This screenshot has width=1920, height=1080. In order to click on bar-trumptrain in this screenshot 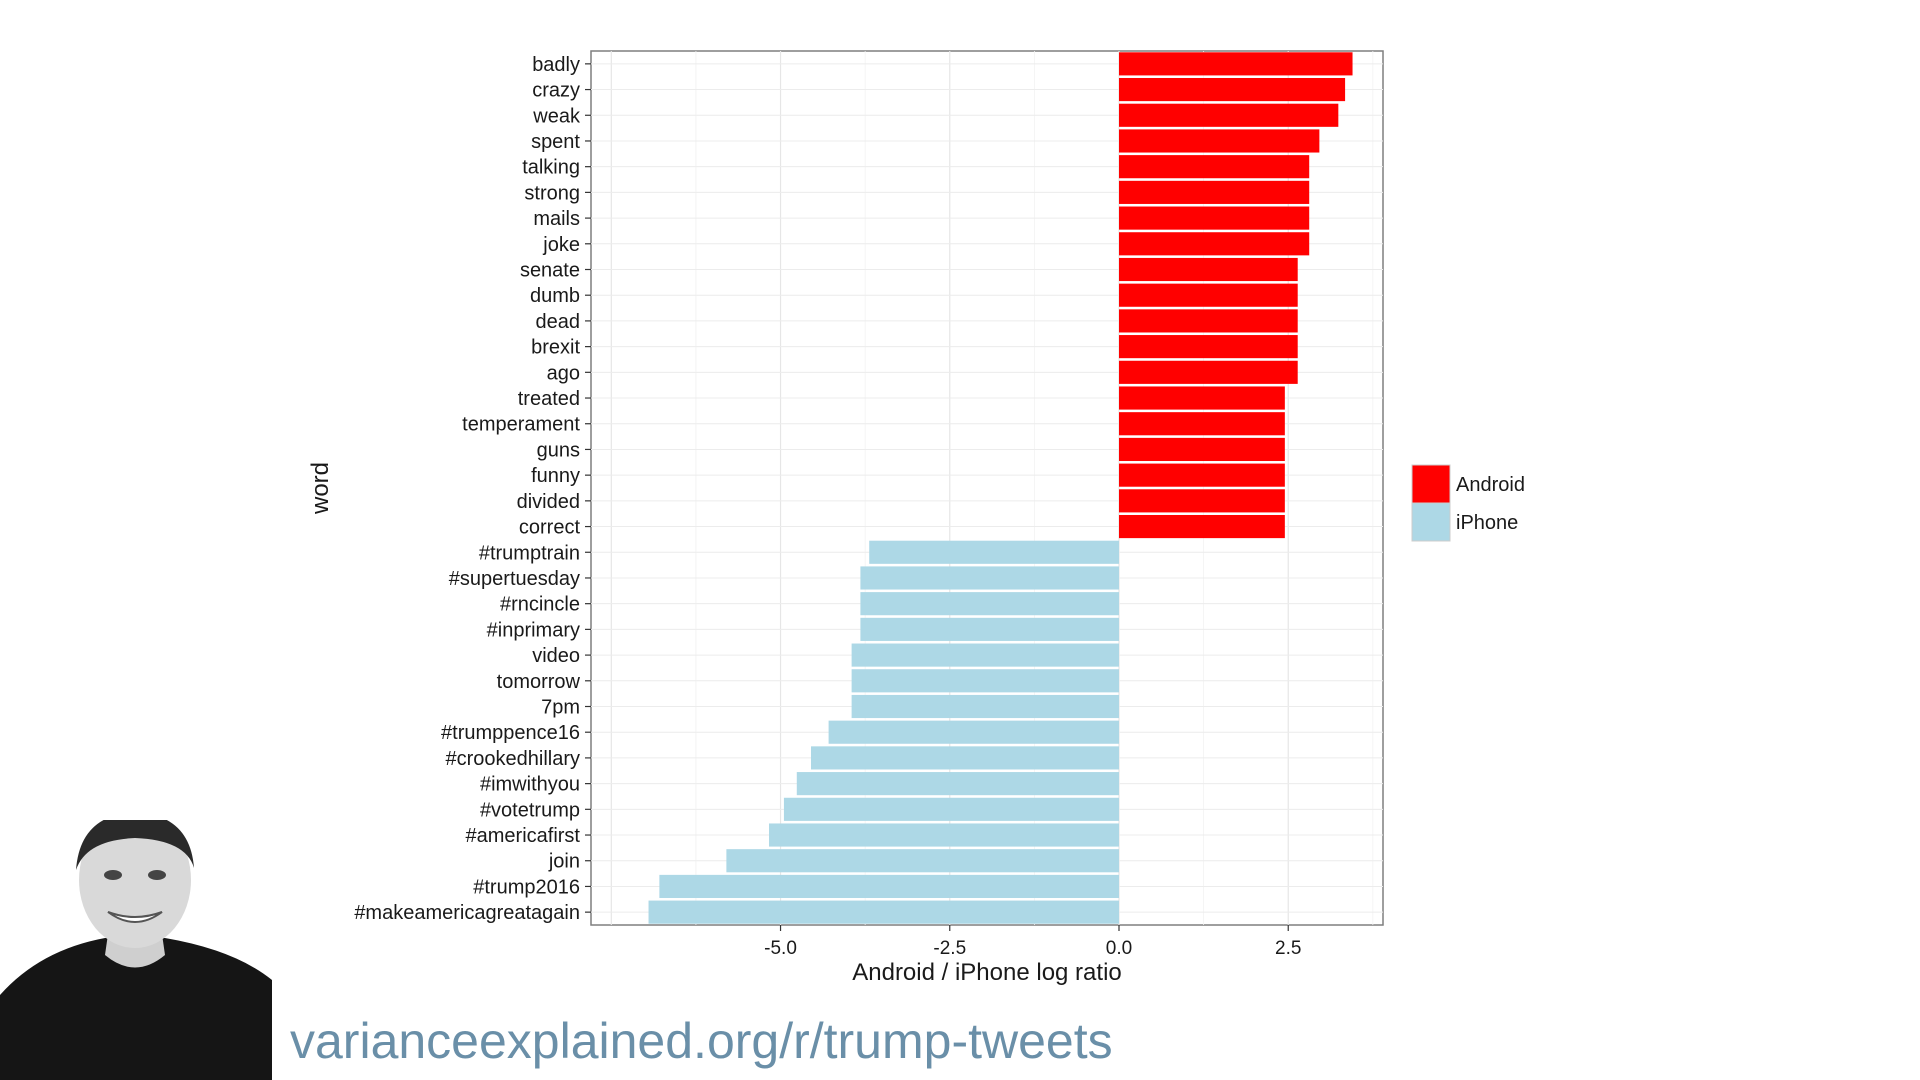, I will do `click(994, 552)`.